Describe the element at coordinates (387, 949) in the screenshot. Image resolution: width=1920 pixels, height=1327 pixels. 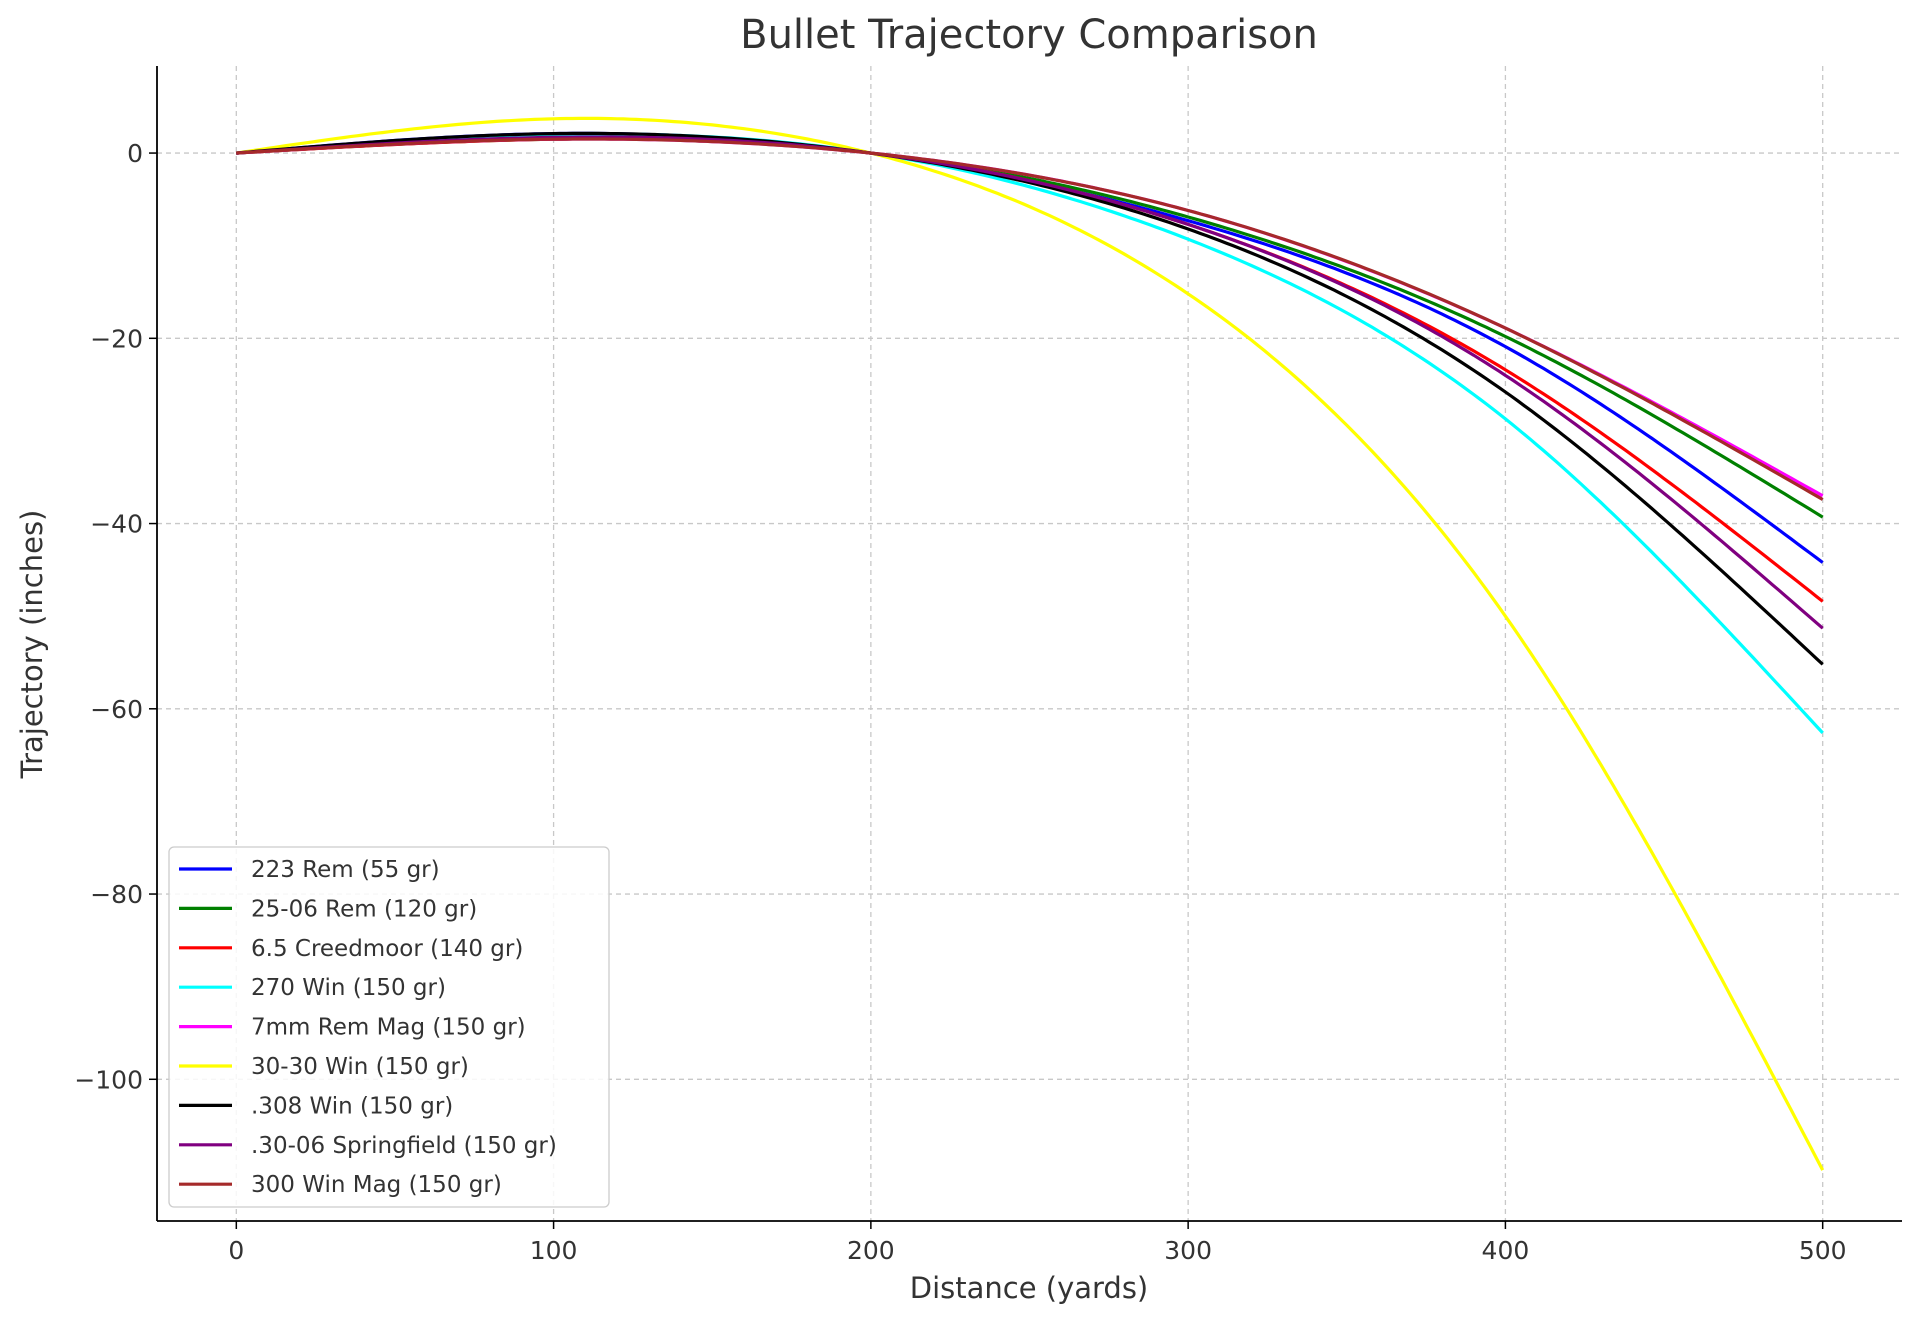
I see `legend-label: 6.5 Creedmoor (140 gr)` at that location.